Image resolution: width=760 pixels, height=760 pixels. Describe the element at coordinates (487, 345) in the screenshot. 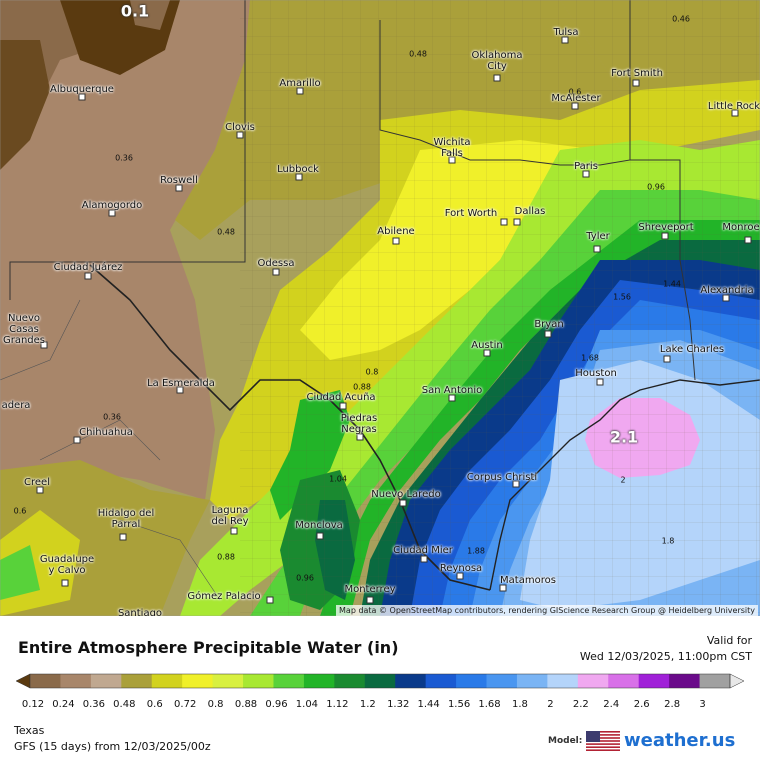

I see `city-label: Austin` at that location.